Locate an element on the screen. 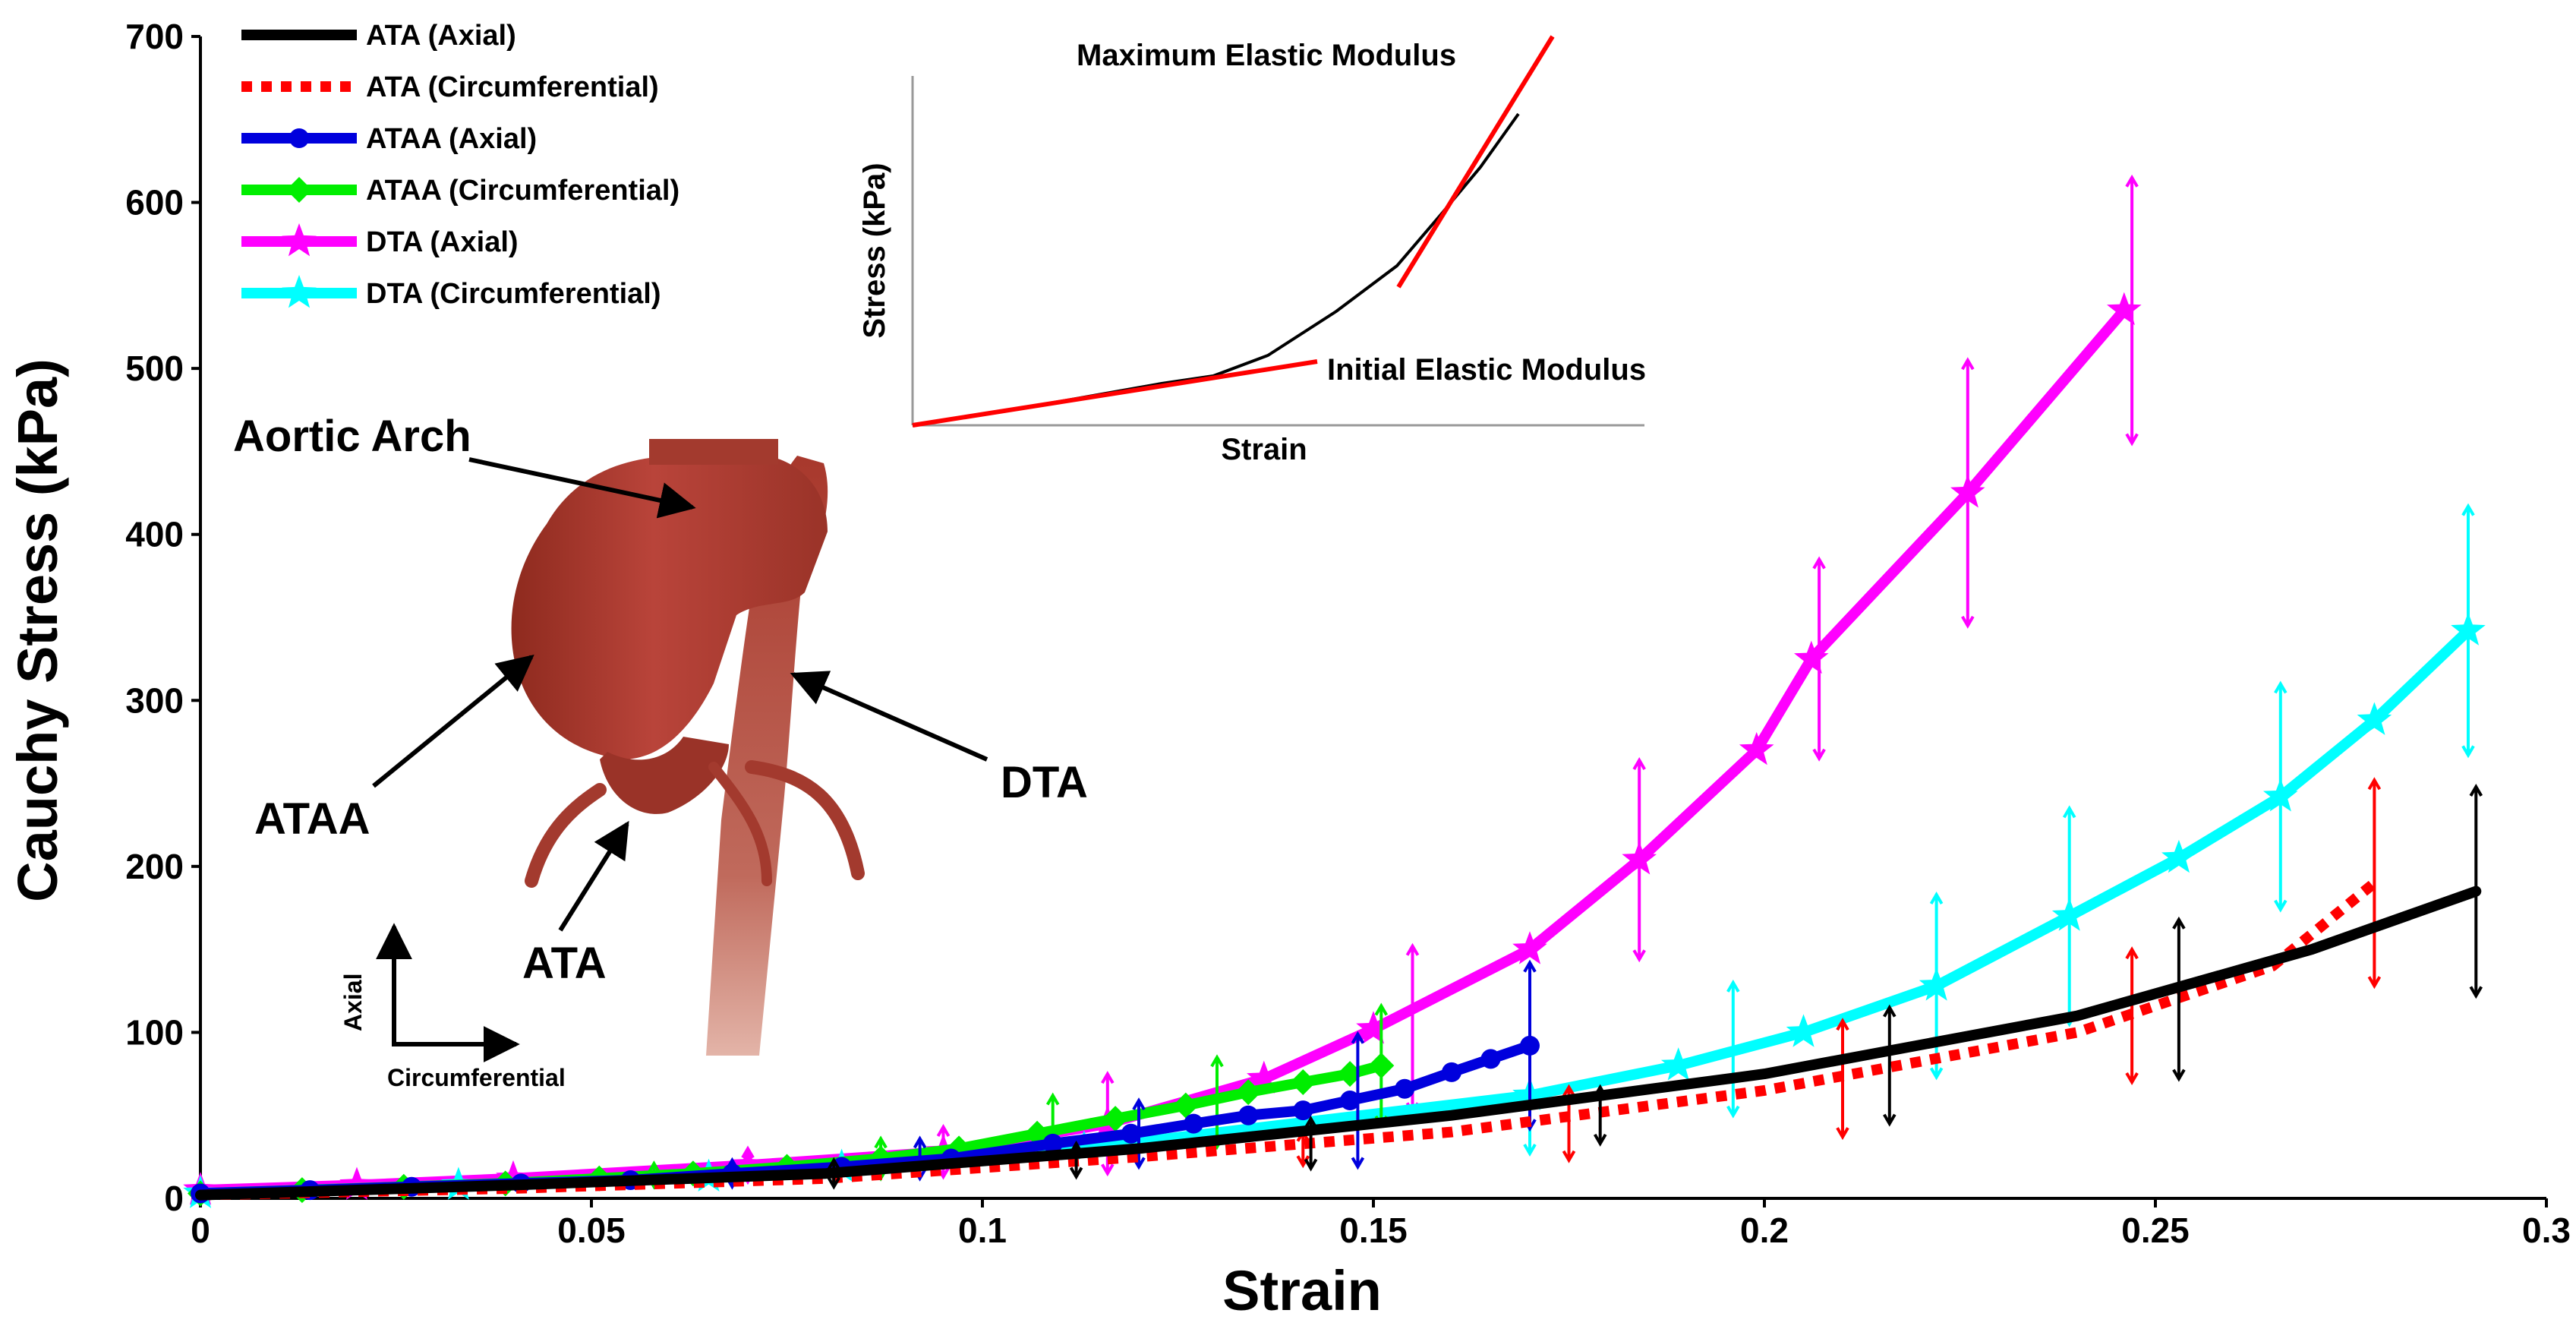 The height and width of the screenshot is (1329, 2576). y-tick-label: 100 is located at coordinates (154, 1032).